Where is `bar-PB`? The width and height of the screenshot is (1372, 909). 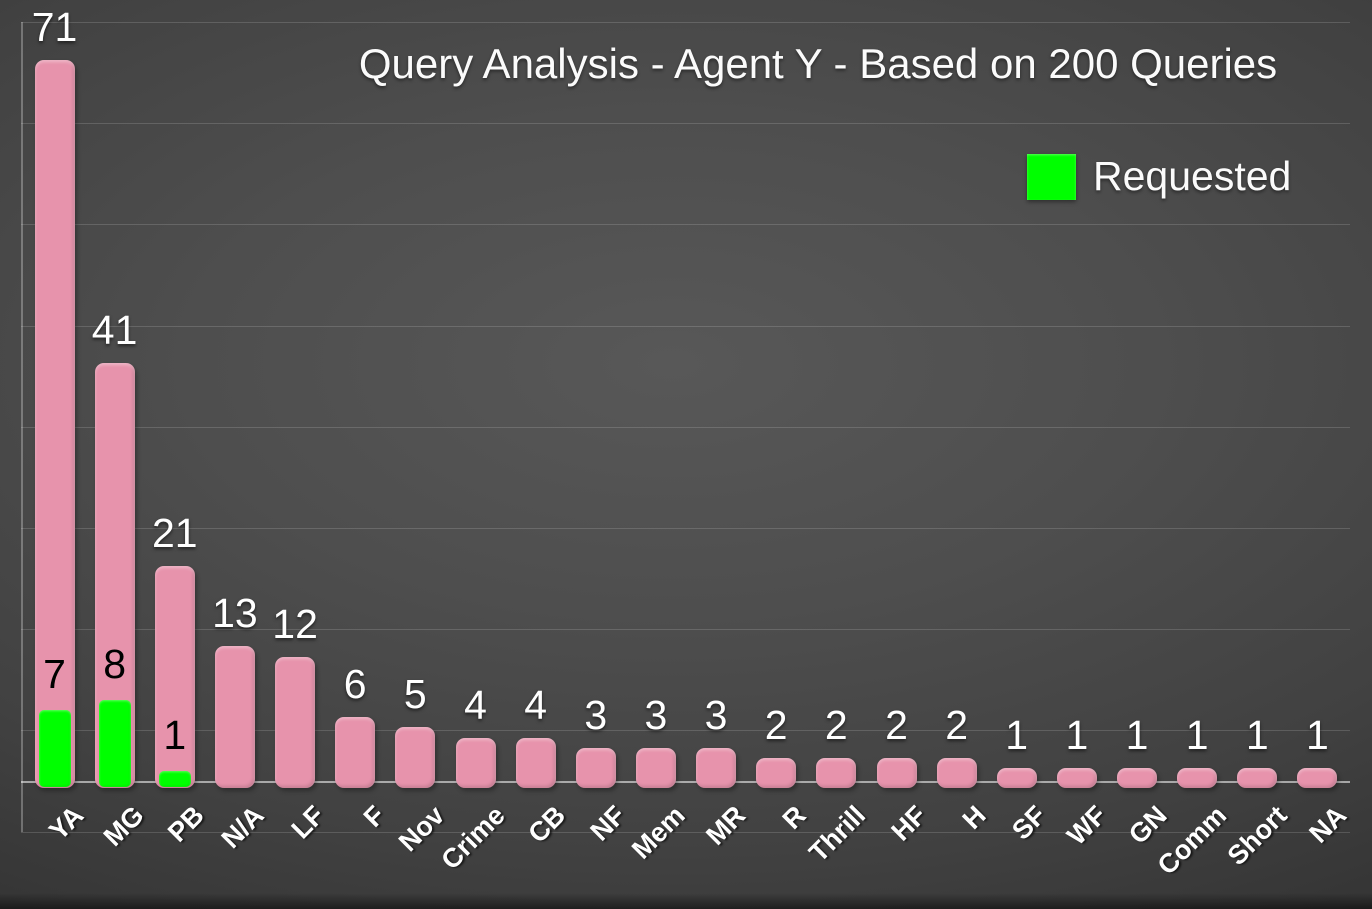 bar-PB is located at coordinates (174, 676).